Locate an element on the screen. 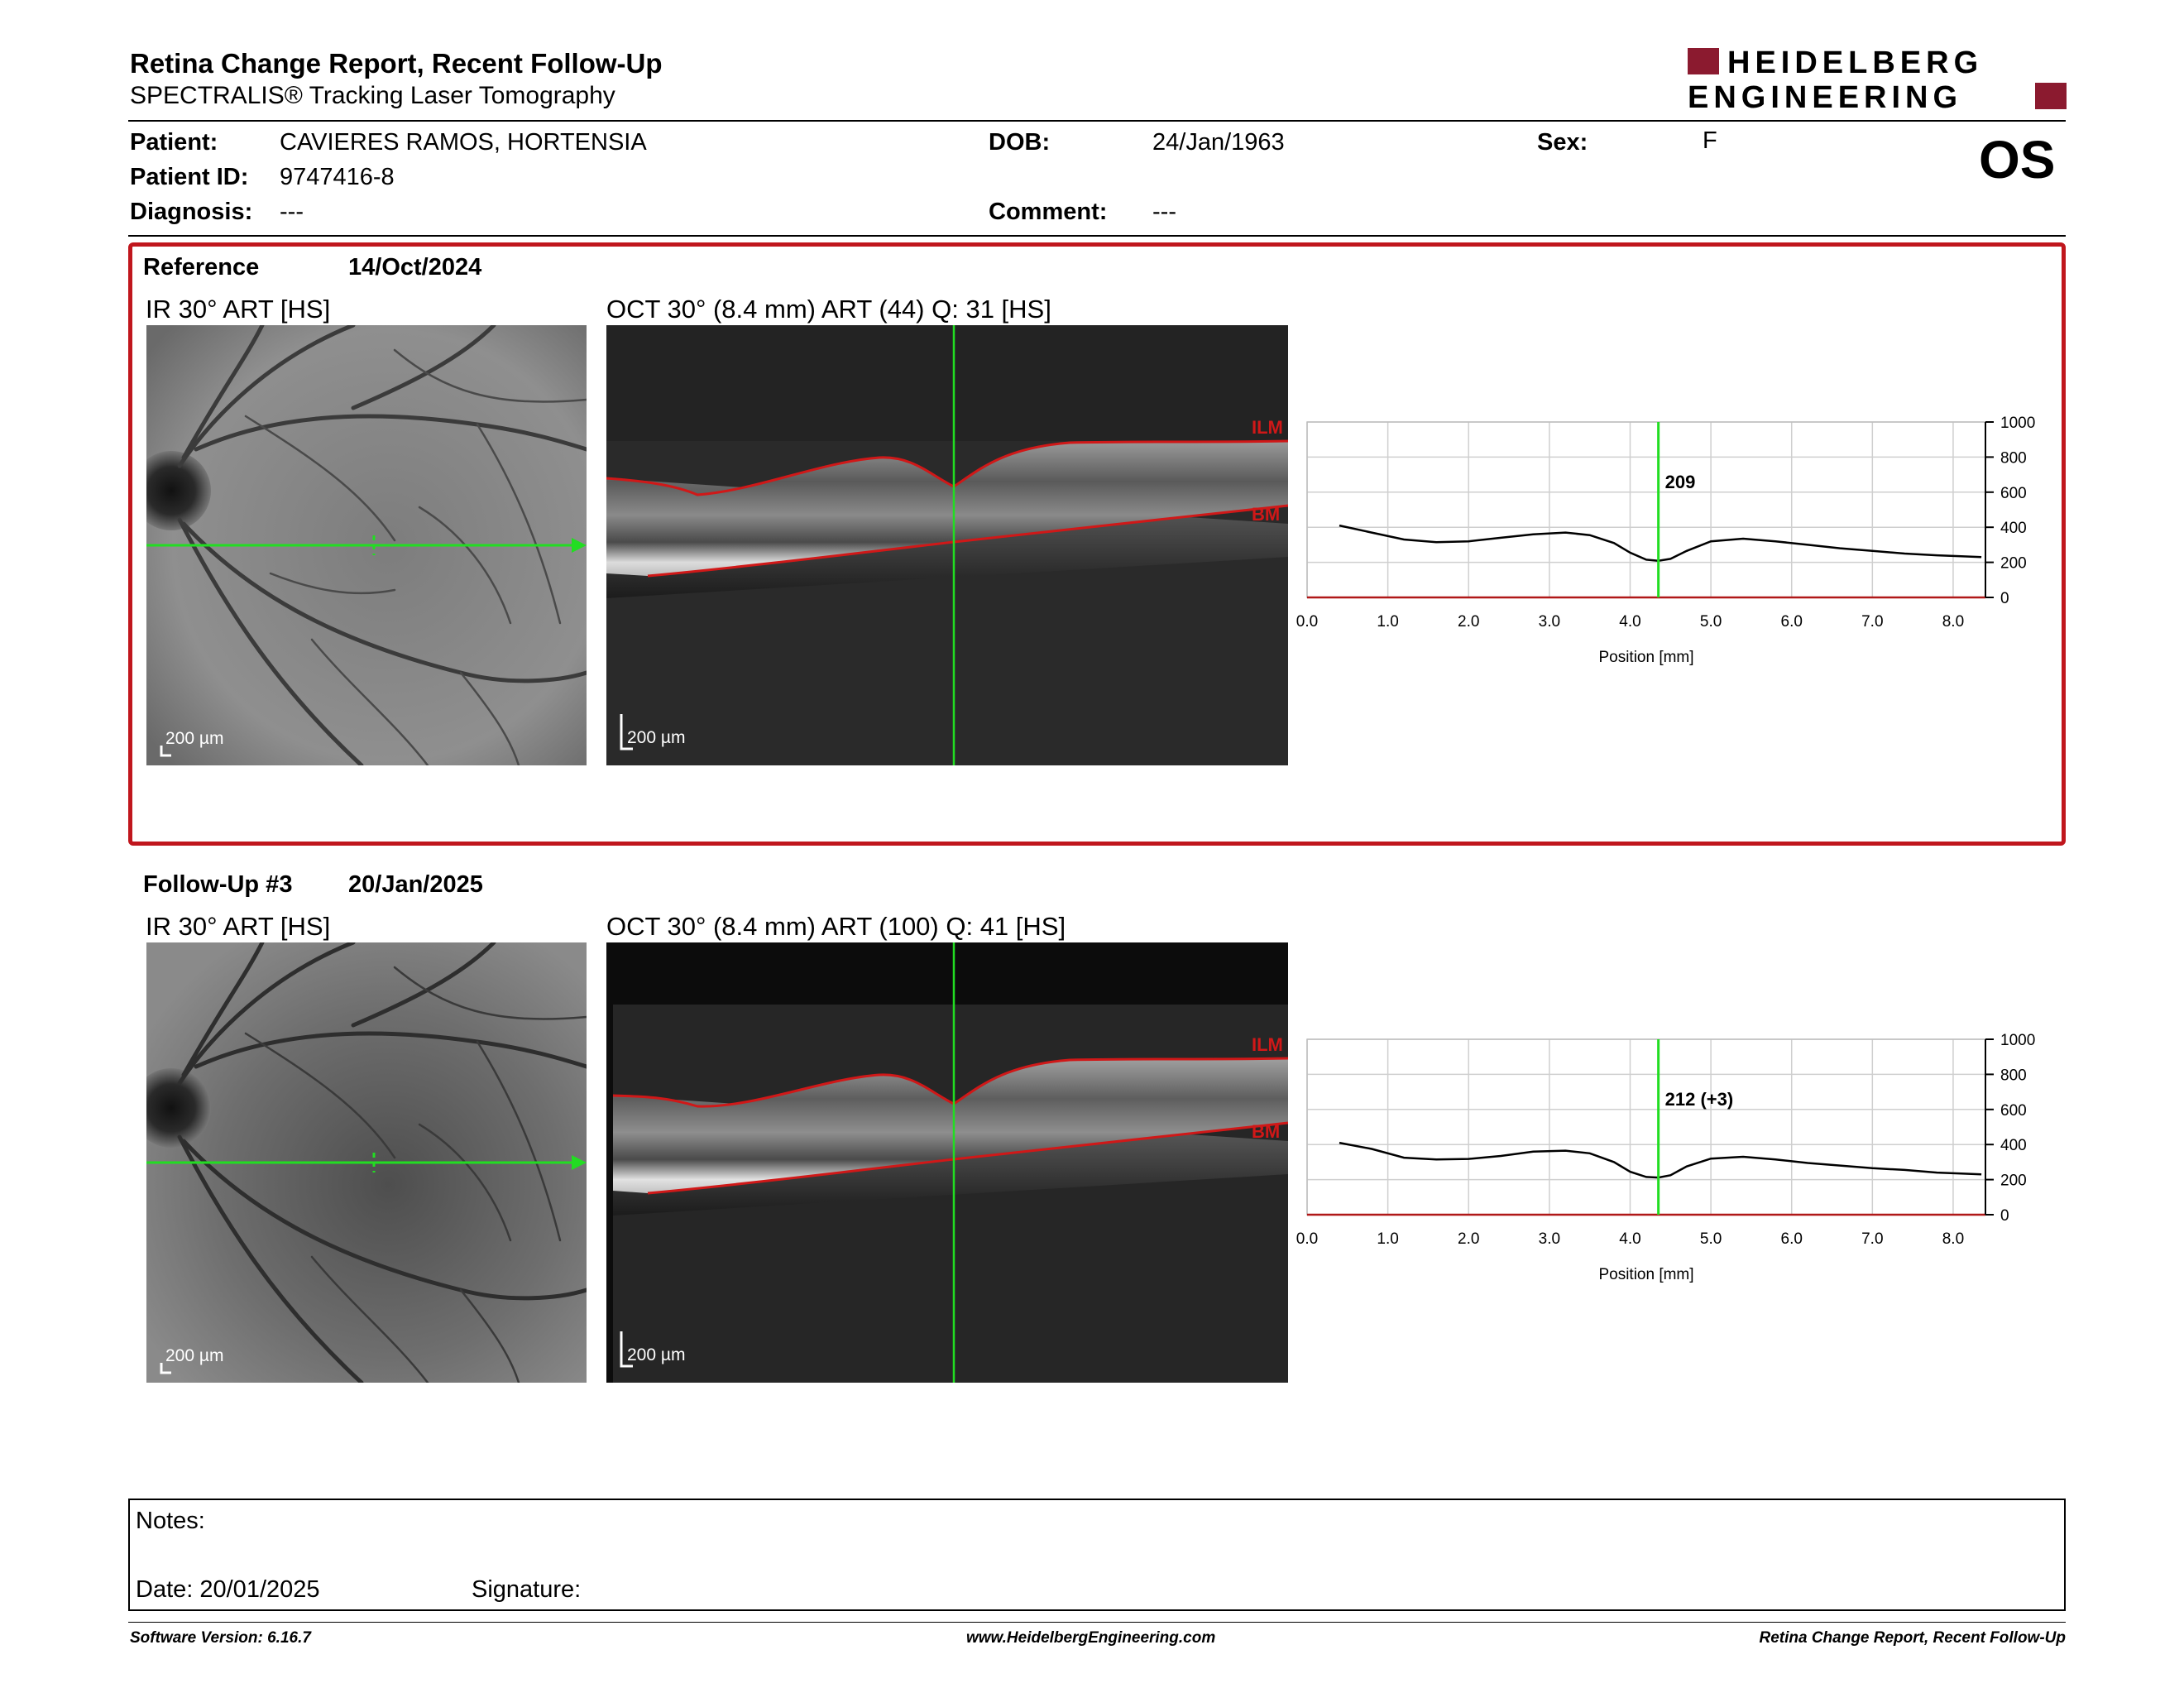 This screenshot has height=1688, width=2184. followup-ir-fundus-image is located at coordinates (366, 1162).